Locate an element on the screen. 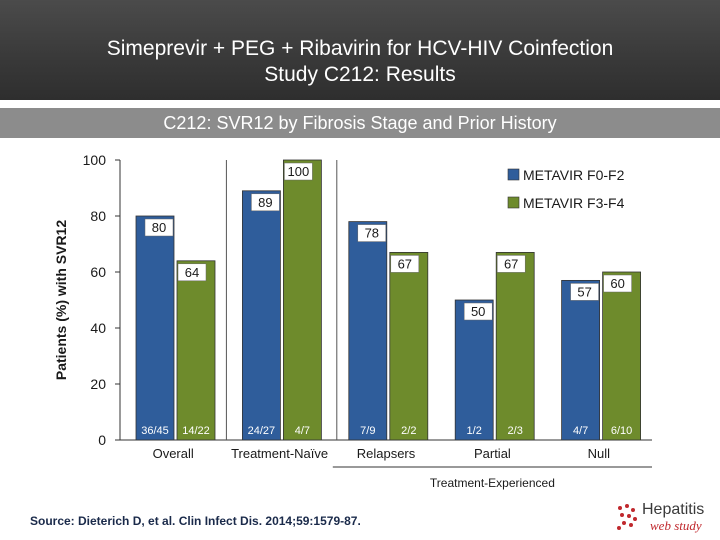 This screenshot has width=720, height=540. count-label: 1/2 is located at coordinates (474, 431).